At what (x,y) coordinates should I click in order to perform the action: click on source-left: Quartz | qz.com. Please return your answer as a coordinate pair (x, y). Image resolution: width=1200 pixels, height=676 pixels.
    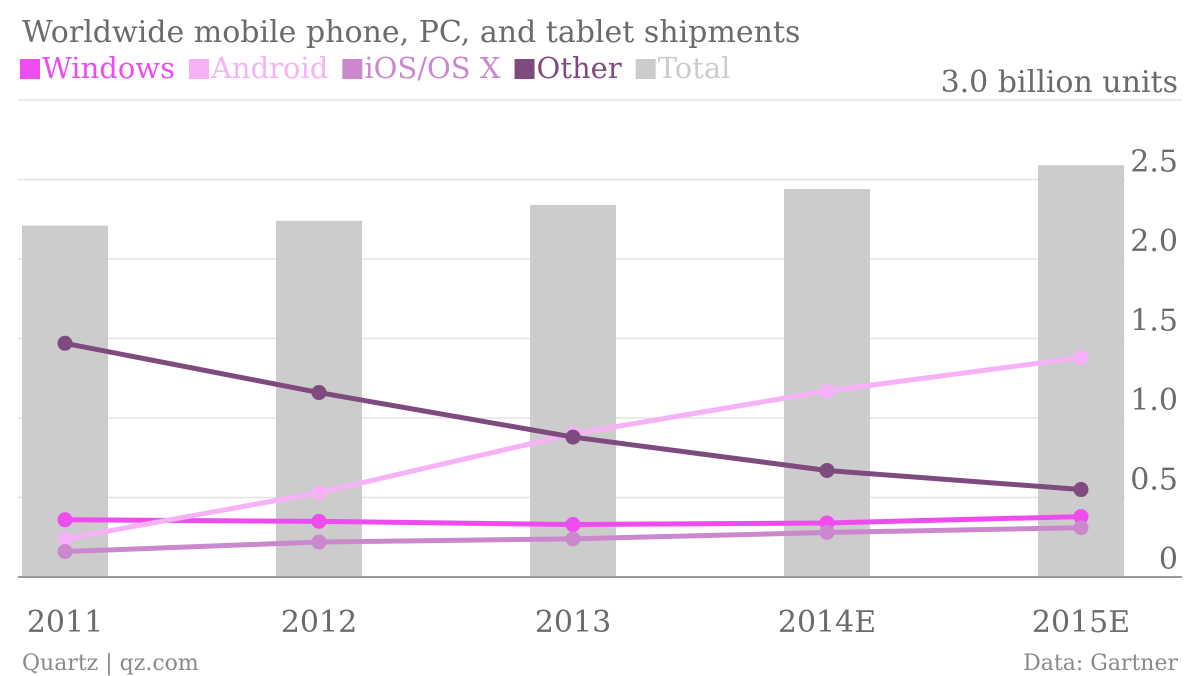
    Looking at the image, I should click on (110, 663).